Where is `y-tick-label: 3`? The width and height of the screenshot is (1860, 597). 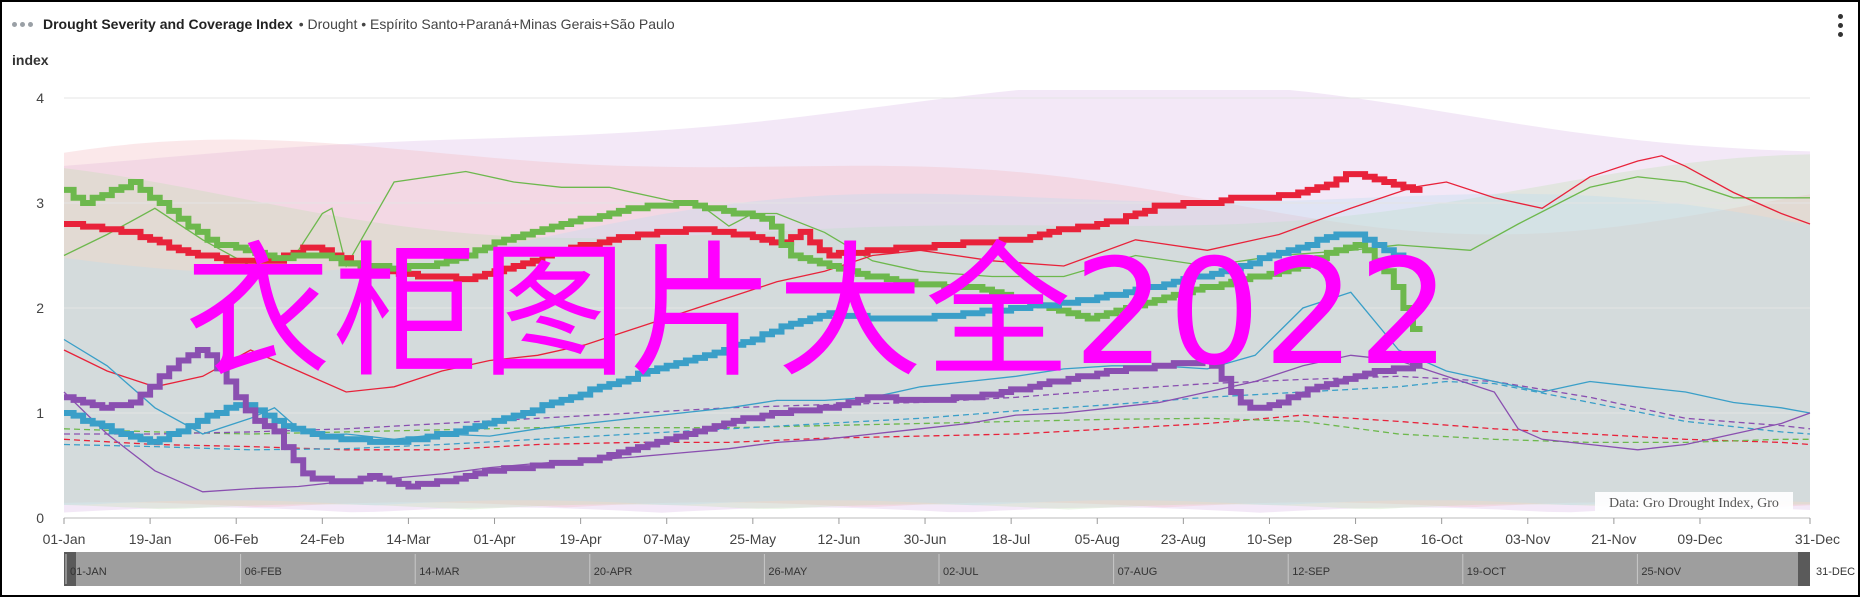
y-tick-label: 3 is located at coordinates (40, 203).